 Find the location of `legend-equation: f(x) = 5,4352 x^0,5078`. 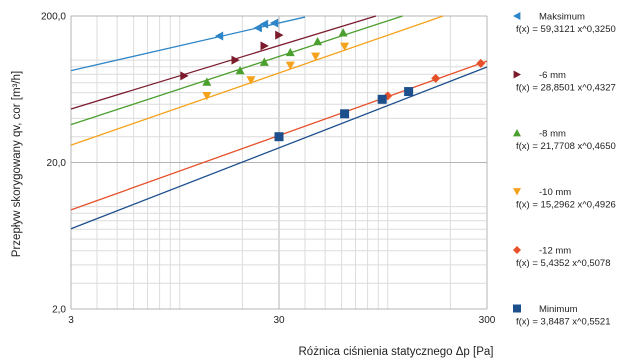

legend-equation: f(x) = 5,4352 x^0,5078 is located at coordinates (563, 263).